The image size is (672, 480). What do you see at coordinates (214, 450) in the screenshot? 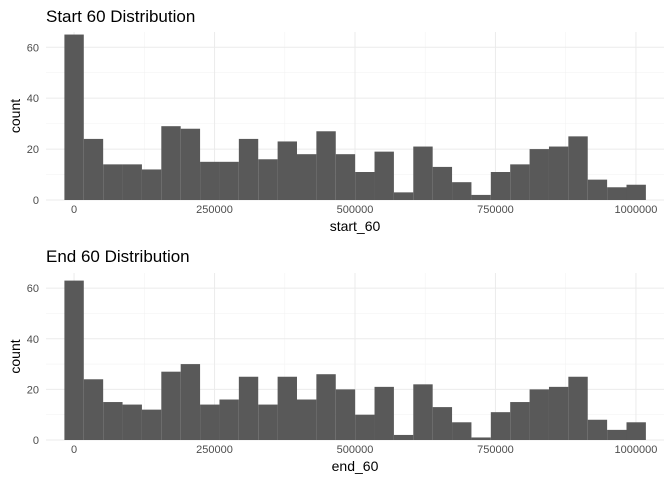
I see `chart2-x-tick-label: 250000` at bounding box center [214, 450].